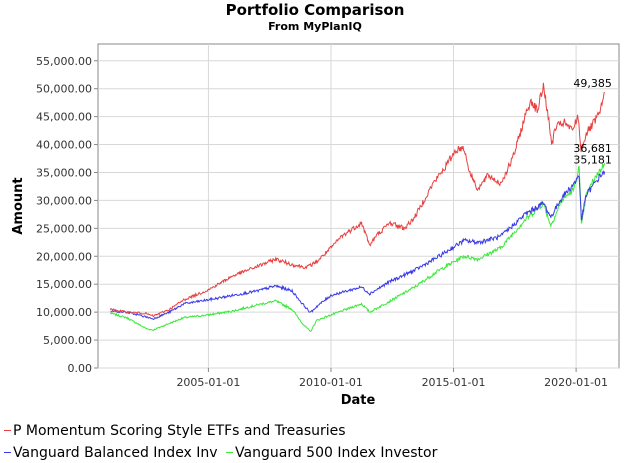 Image resolution: width=630 pixels, height=463 pixels. I want to click on y-tick-label: 30,000.00, so click(64, 200).